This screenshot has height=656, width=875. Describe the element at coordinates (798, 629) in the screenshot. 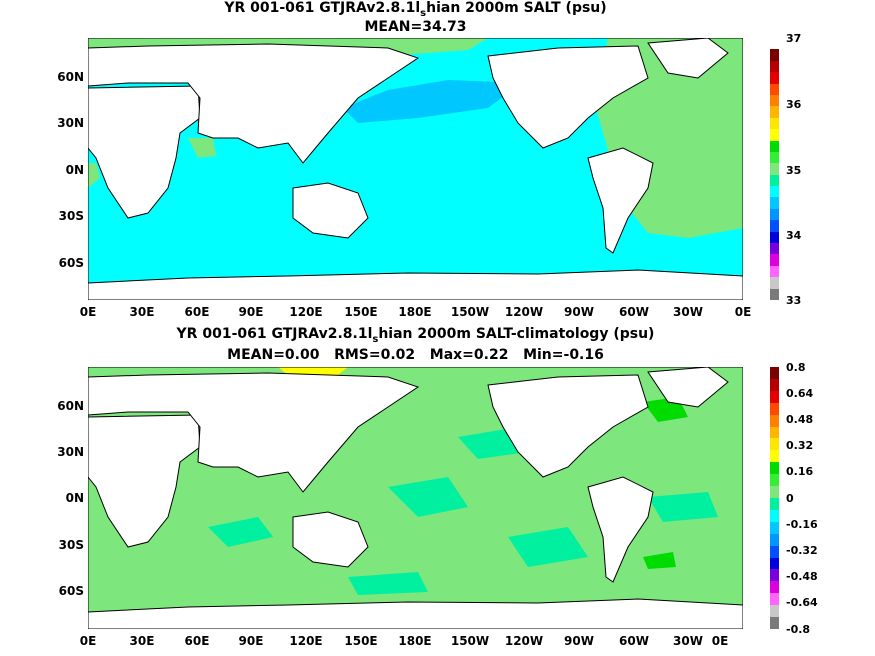

I see `panel-2-cb-label: -0.8` at that location.